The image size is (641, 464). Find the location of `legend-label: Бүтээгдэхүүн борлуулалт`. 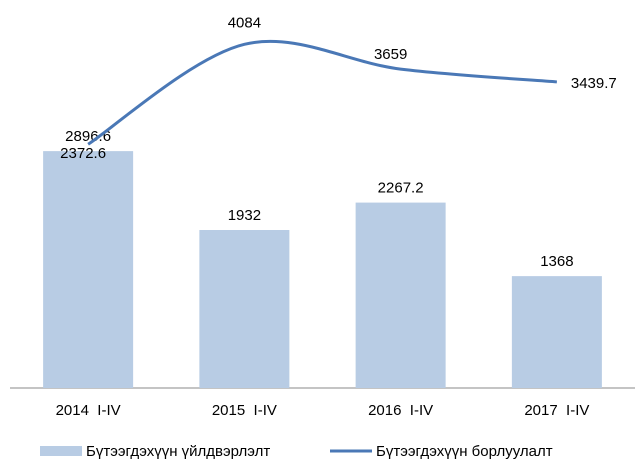

legend-label: Бүтээгдэхүүн борлуулалт is located at coordinates (464, 451).